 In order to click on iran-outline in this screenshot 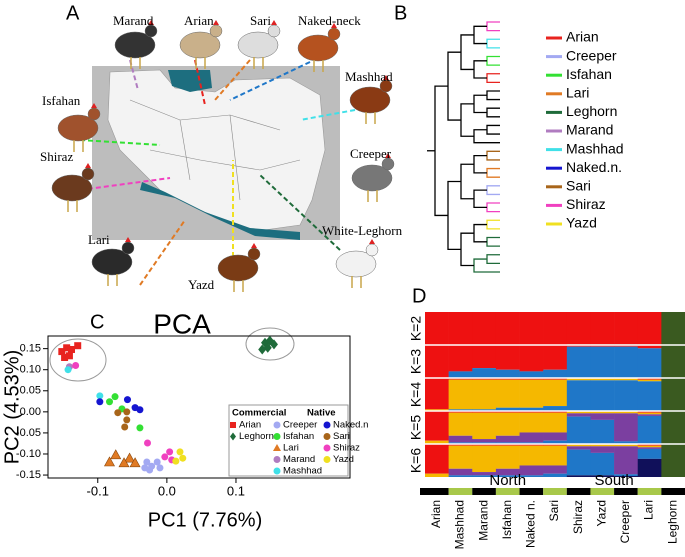, I will do `click(216, 151)`.